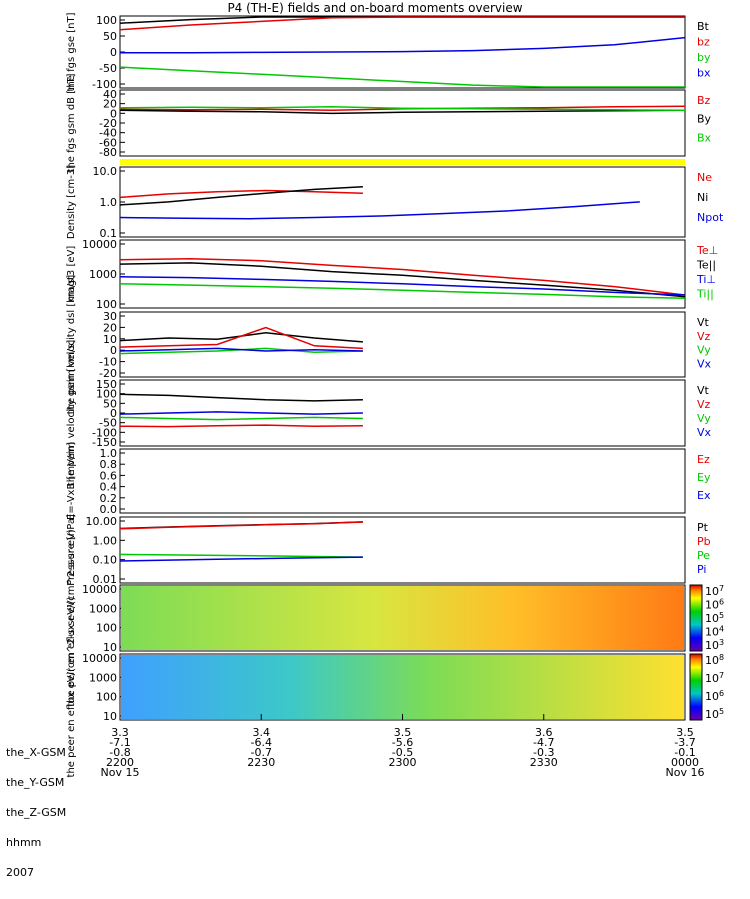 Image resolution: width=750 pixels, height=899 pixels. What do you see at coordinates (261, 742) in the screenshot?
I see `ephem-value: -6.4` at bounding box center [261, 742].